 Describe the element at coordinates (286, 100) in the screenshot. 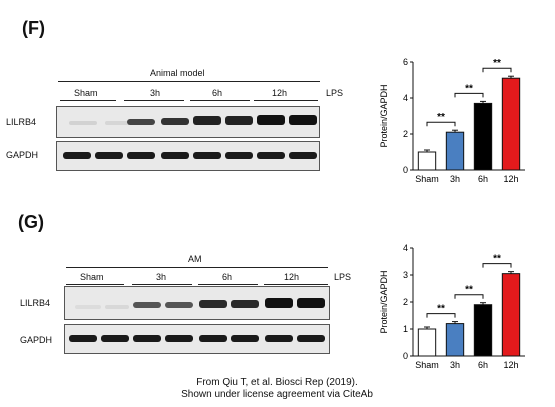

I see `group-underline-f-12h` at that location.